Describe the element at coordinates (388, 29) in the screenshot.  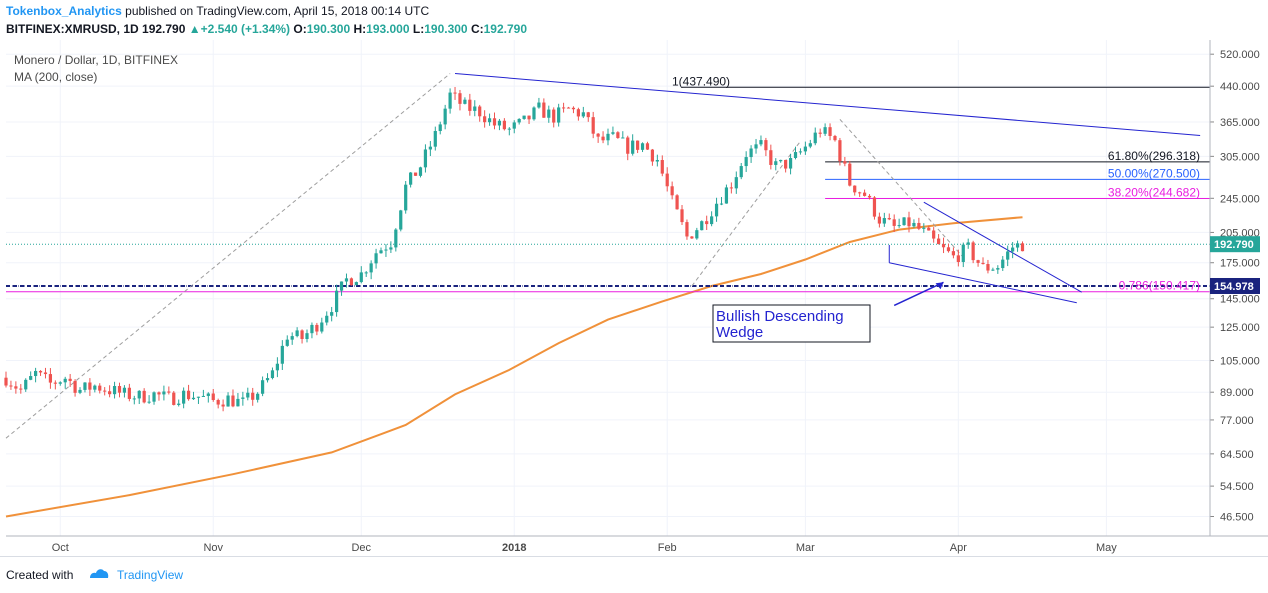
I see `high-value: 193.000` at that location.